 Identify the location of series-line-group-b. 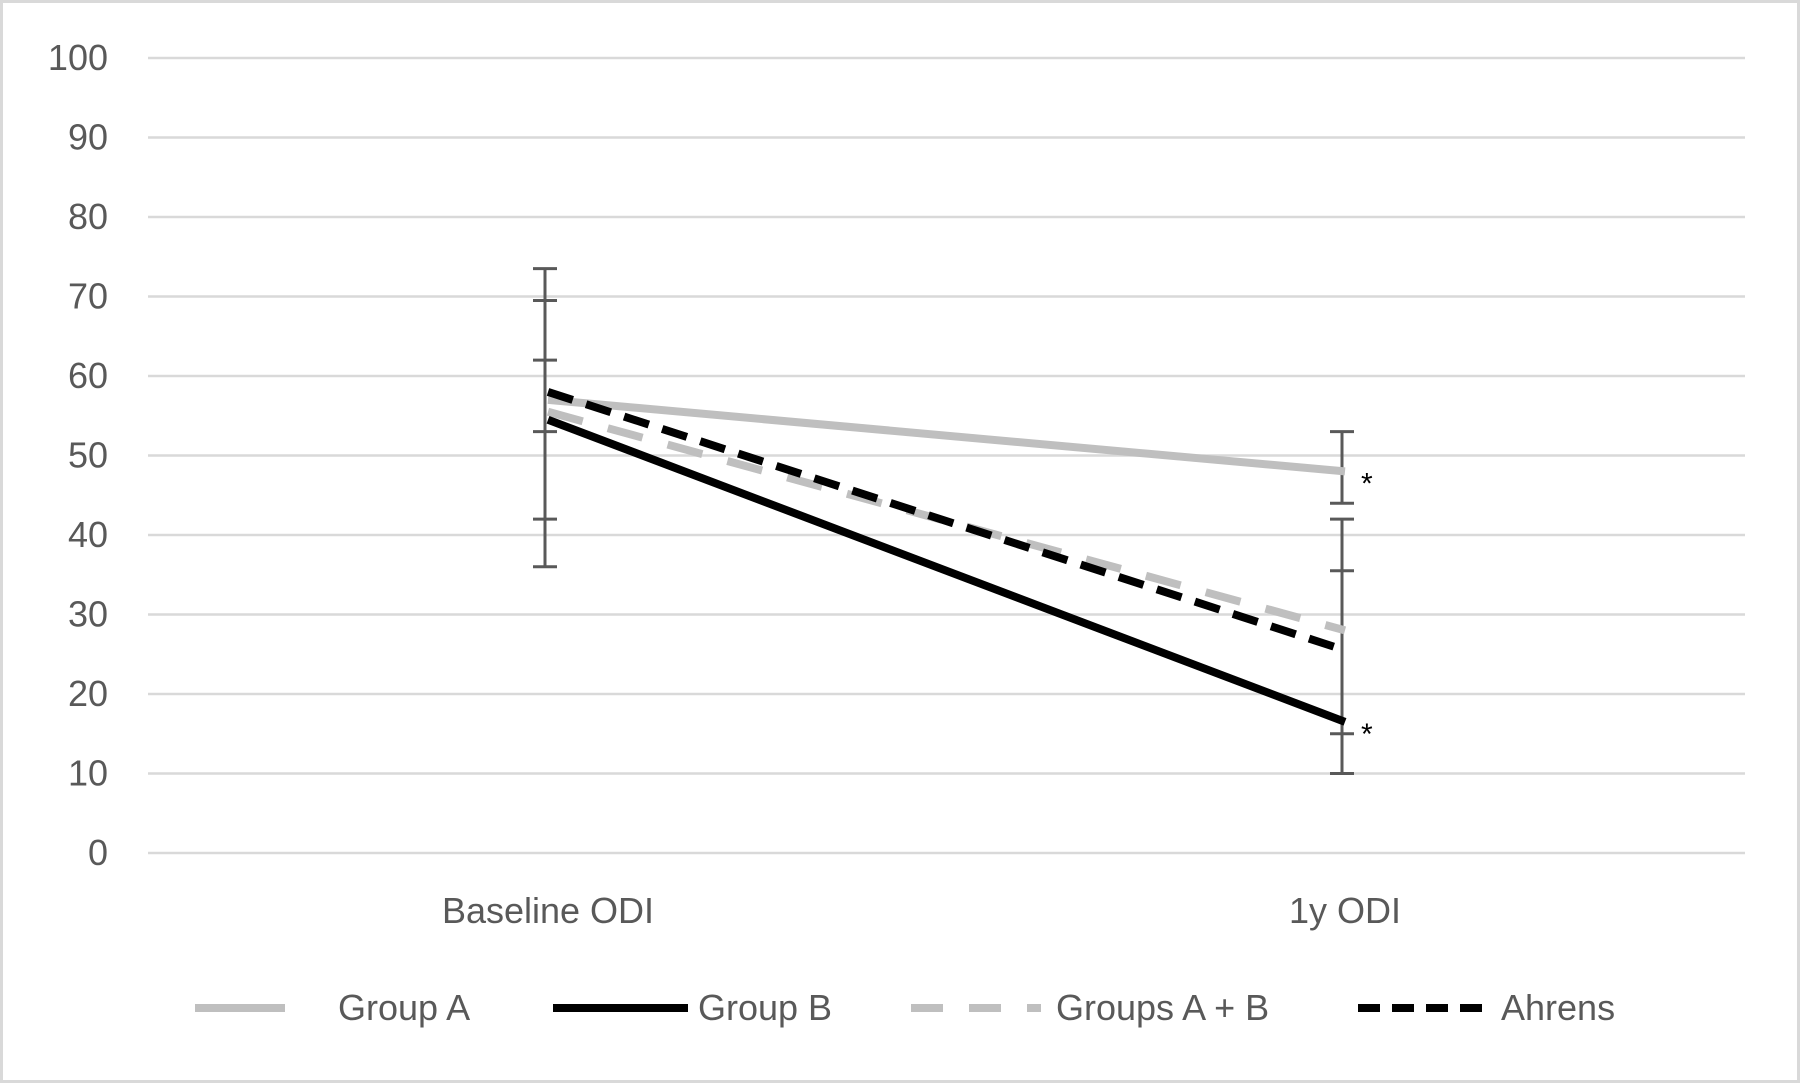
(946, 570).